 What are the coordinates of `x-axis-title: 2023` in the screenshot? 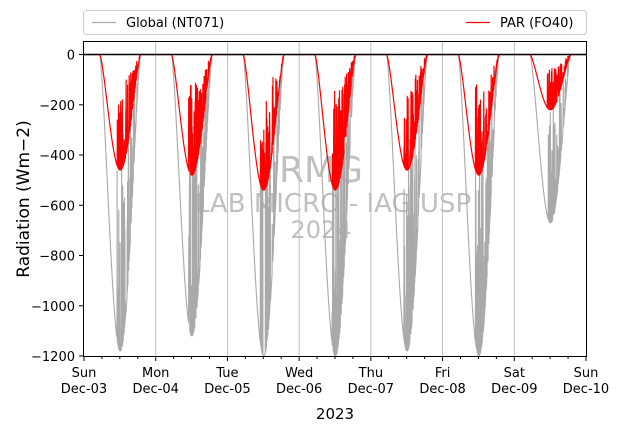 It's located at (335, 414).